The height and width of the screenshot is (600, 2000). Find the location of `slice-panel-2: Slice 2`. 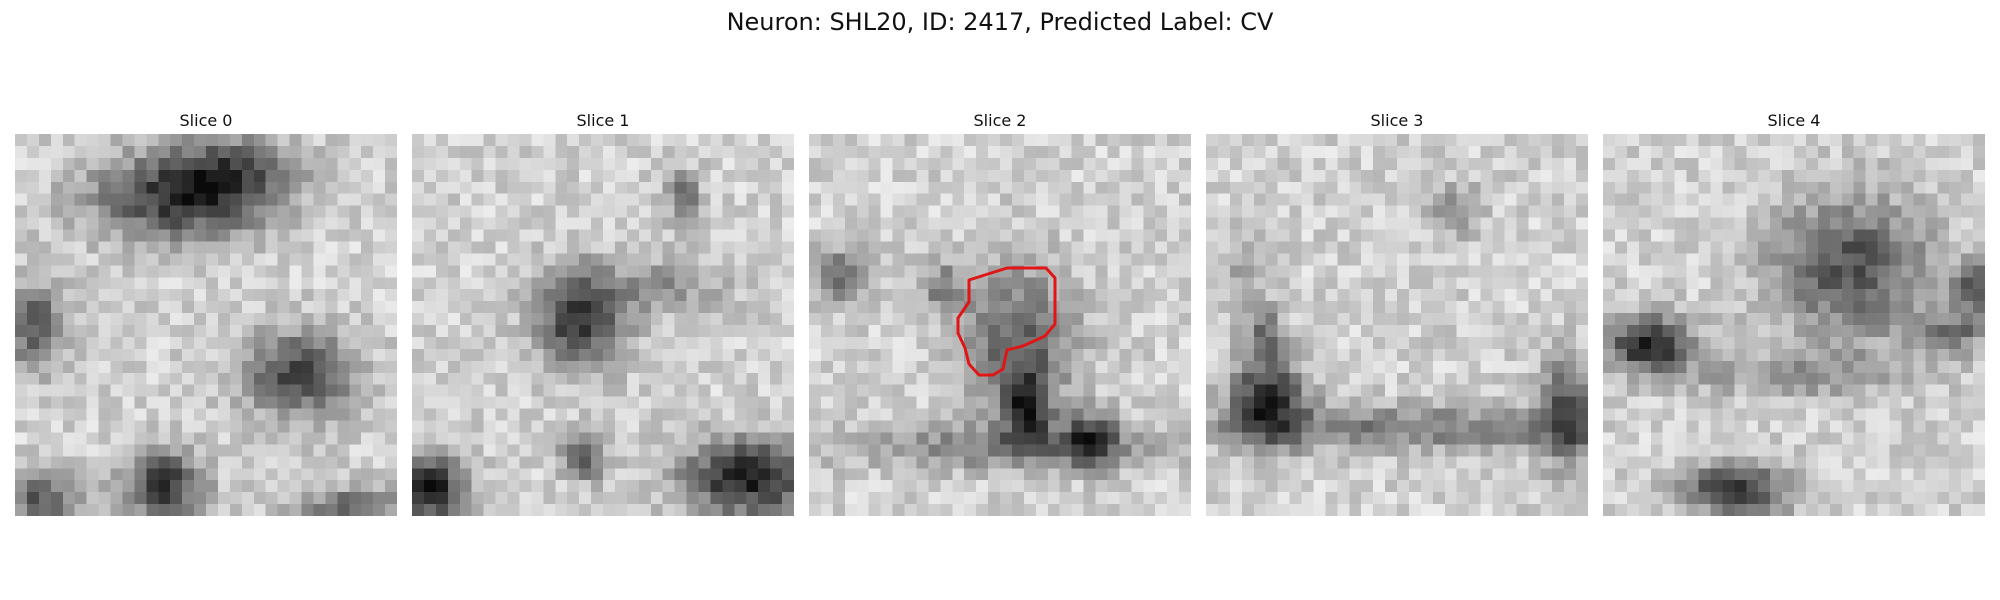

slice-panel-2: Slice 2 is located at coordinates (1000, 312).